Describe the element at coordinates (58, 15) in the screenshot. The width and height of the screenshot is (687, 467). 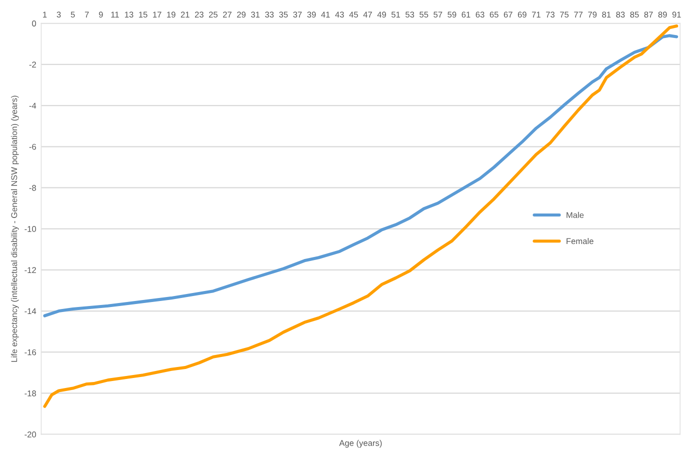
I see `x-tick-label: 3` at that location.